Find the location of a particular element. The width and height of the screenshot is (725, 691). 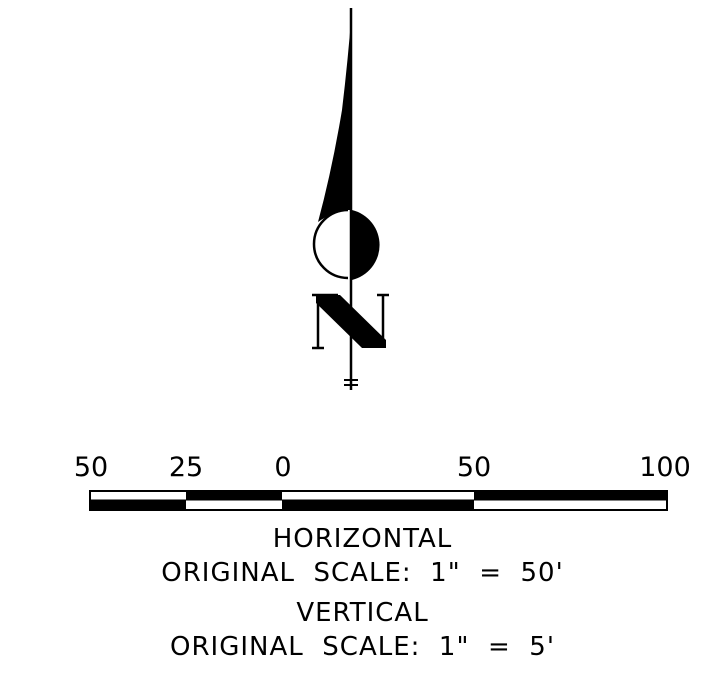

horizontal-scale-text: ORIGINAL SCALE: 1" = 50' is located at coordinates (362, 573).